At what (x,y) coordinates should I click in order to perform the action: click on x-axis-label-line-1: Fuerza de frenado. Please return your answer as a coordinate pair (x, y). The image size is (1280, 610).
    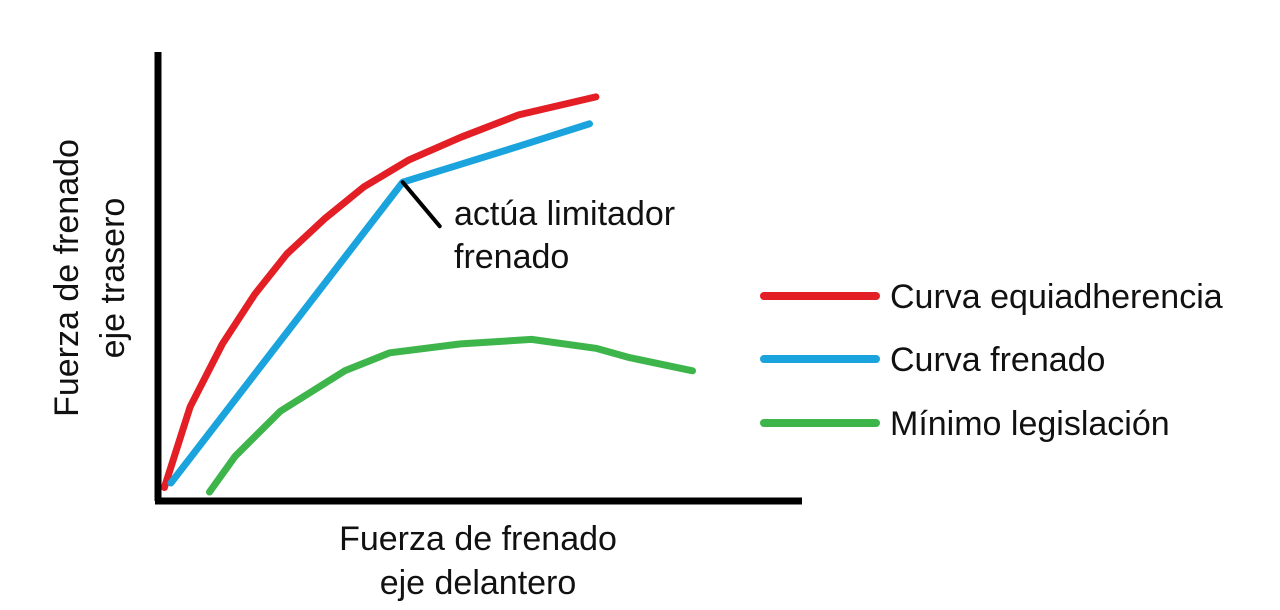
    Looking at the image, I should click on (478, 539).